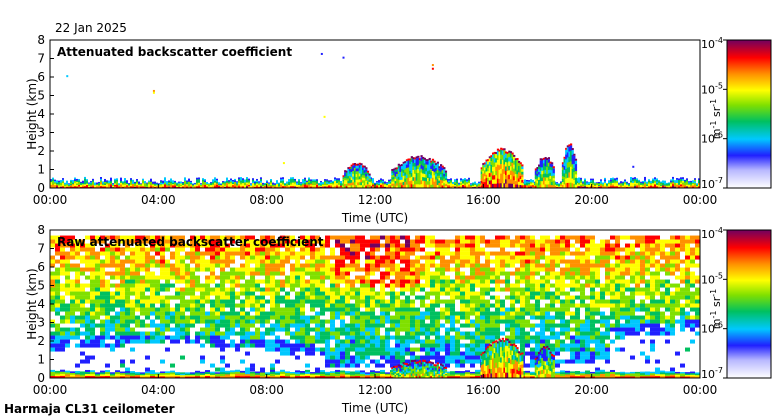  Describe the element at coordinates (374, 218) in the screenshot. I see `x-axis-label: Time (UTC)` at that location.